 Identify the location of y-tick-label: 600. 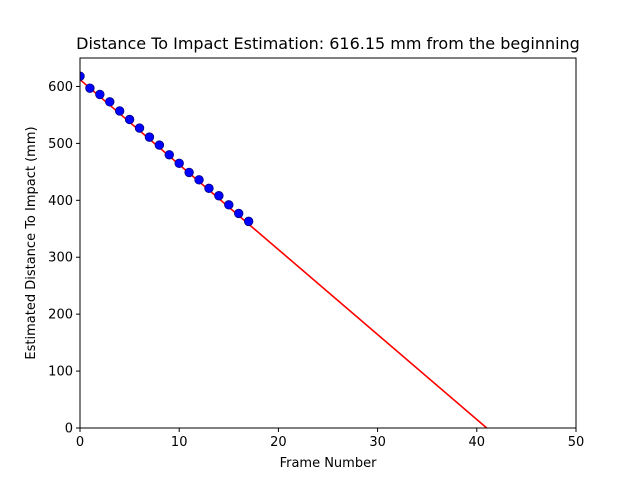
(60, 87).